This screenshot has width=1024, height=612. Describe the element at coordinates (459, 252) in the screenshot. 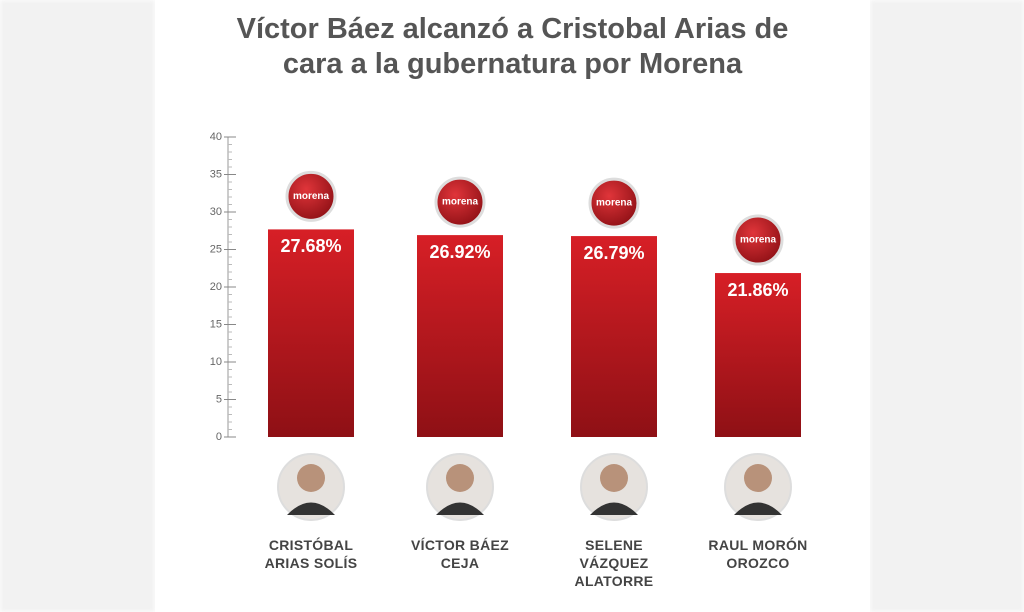

I see `value-label: 26.92%` at that location.